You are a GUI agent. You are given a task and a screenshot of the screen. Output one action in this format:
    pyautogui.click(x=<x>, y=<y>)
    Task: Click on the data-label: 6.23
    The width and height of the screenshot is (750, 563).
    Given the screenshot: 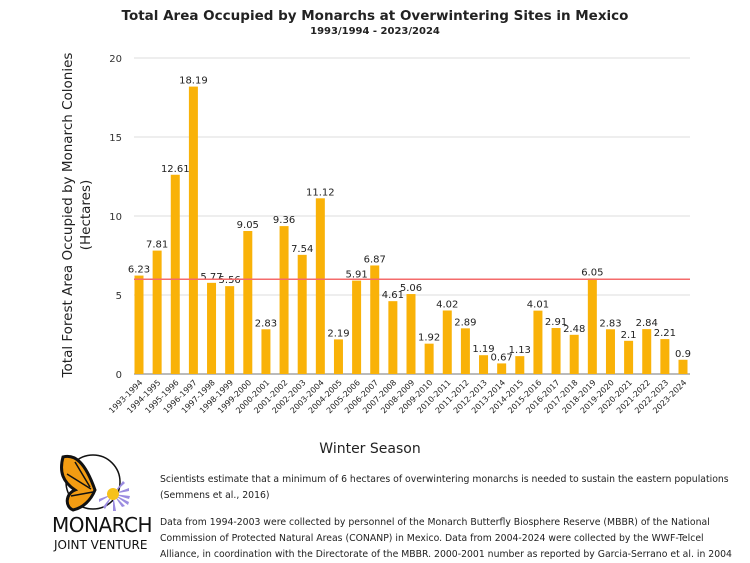 What is the action you would take?
    pyautogui.click(x=139, y=270)
    